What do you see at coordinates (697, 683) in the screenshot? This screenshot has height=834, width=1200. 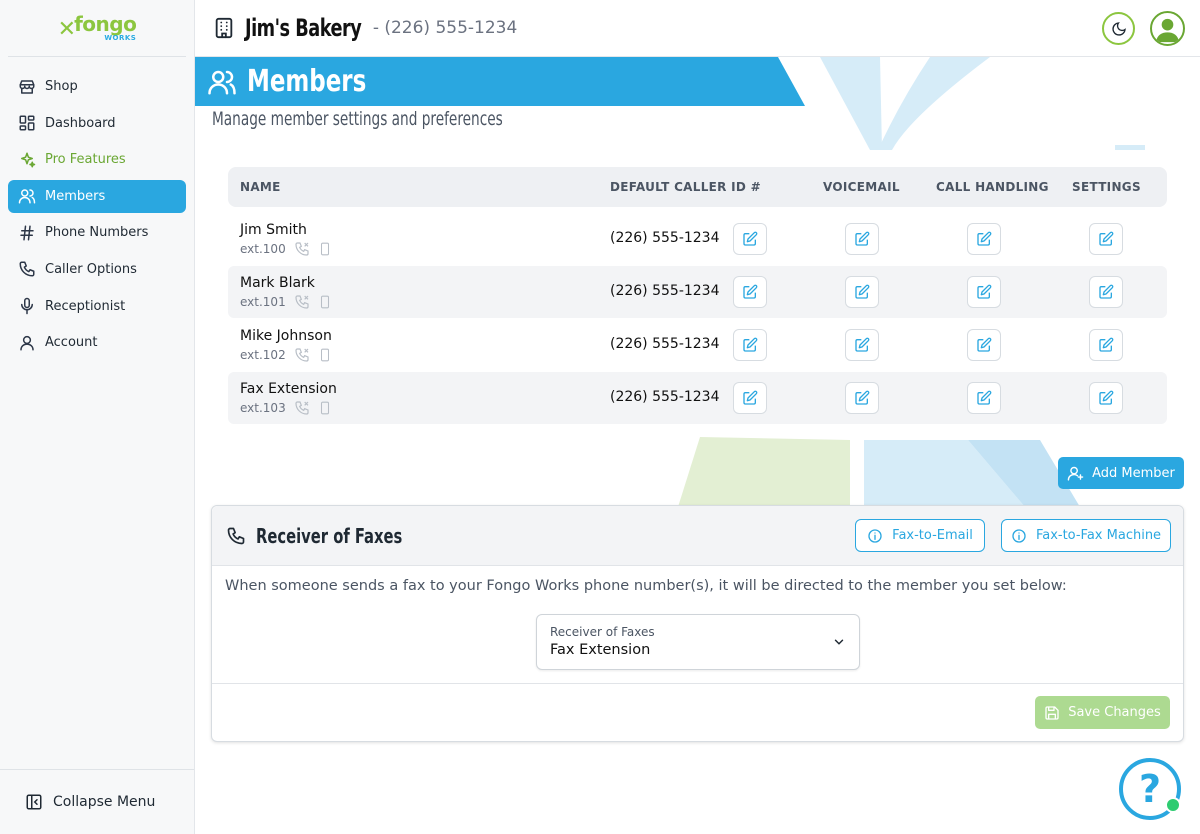 I see `card-divider` at bounding box center [697, 683].